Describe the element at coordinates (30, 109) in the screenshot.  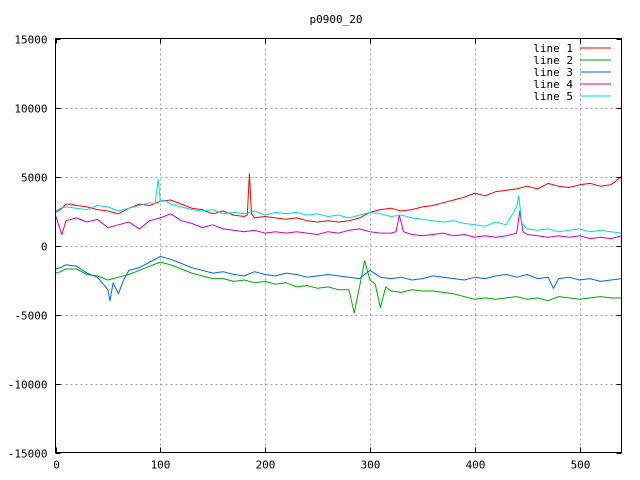
I see `y-tick-label: 10000` at that location.